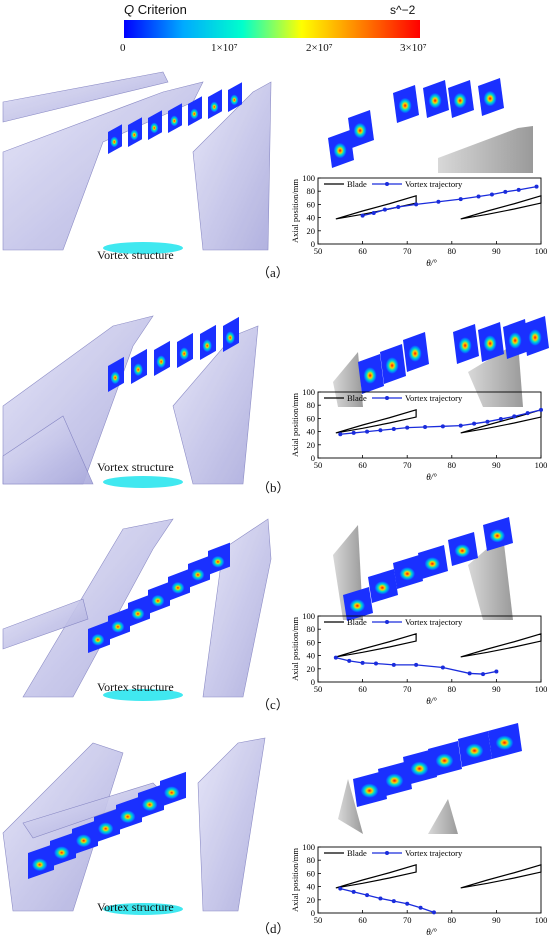 Image resolution: width=550 pixels, height=947 pixels. Describe the element at coordinates (431, 932) in the screenshot. I see `x-axis-label: θ/°` at that location.